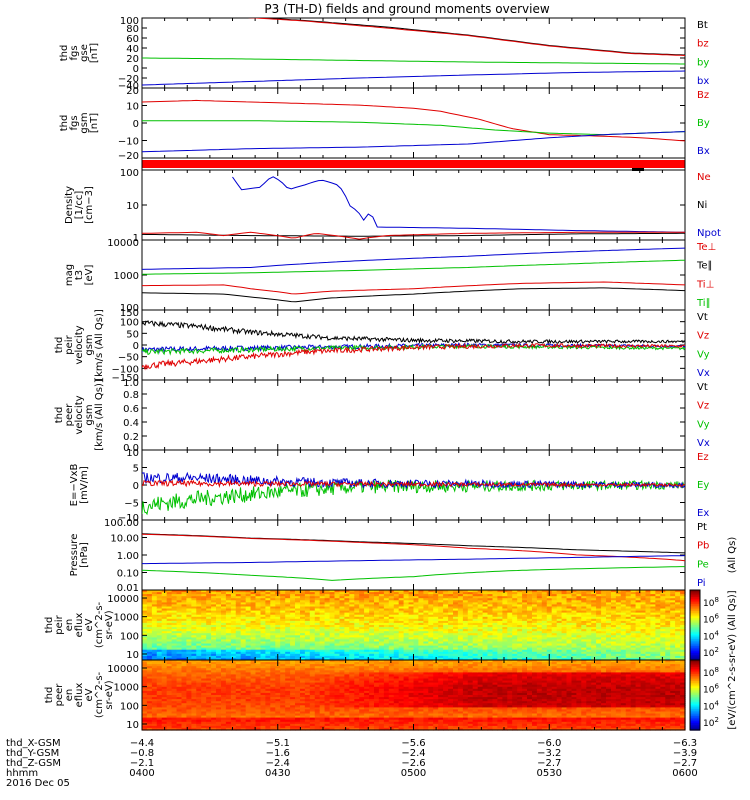 This screenshot has width=750, height=800. I want to click on series-line-red, so click(413, 288).